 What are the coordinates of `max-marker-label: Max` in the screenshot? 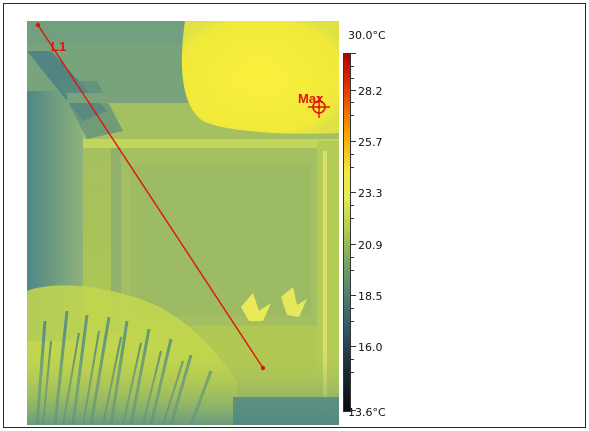 It's located at (311, 98).